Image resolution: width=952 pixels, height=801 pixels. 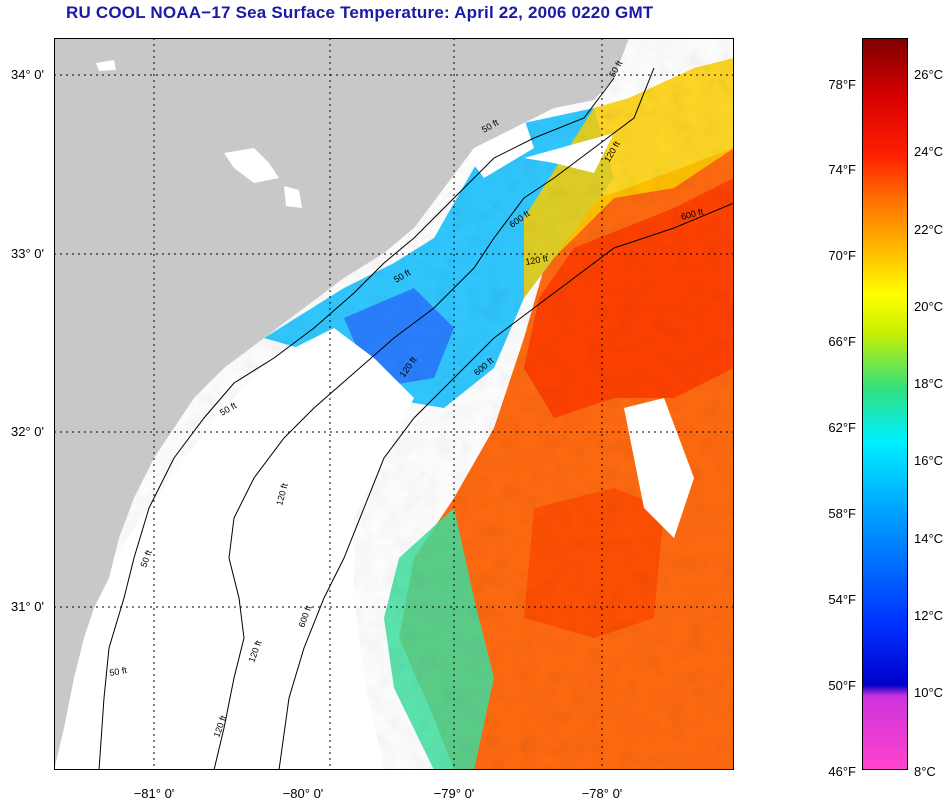 I want to click on colorbar-f-label: 66°F, so click(x=842, y=341).